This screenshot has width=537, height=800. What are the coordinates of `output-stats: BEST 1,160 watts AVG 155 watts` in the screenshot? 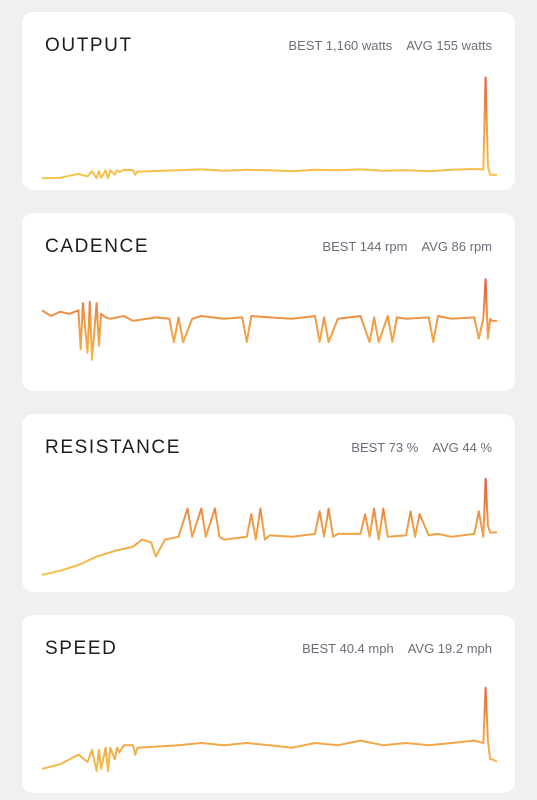 It's located at (390, 45).